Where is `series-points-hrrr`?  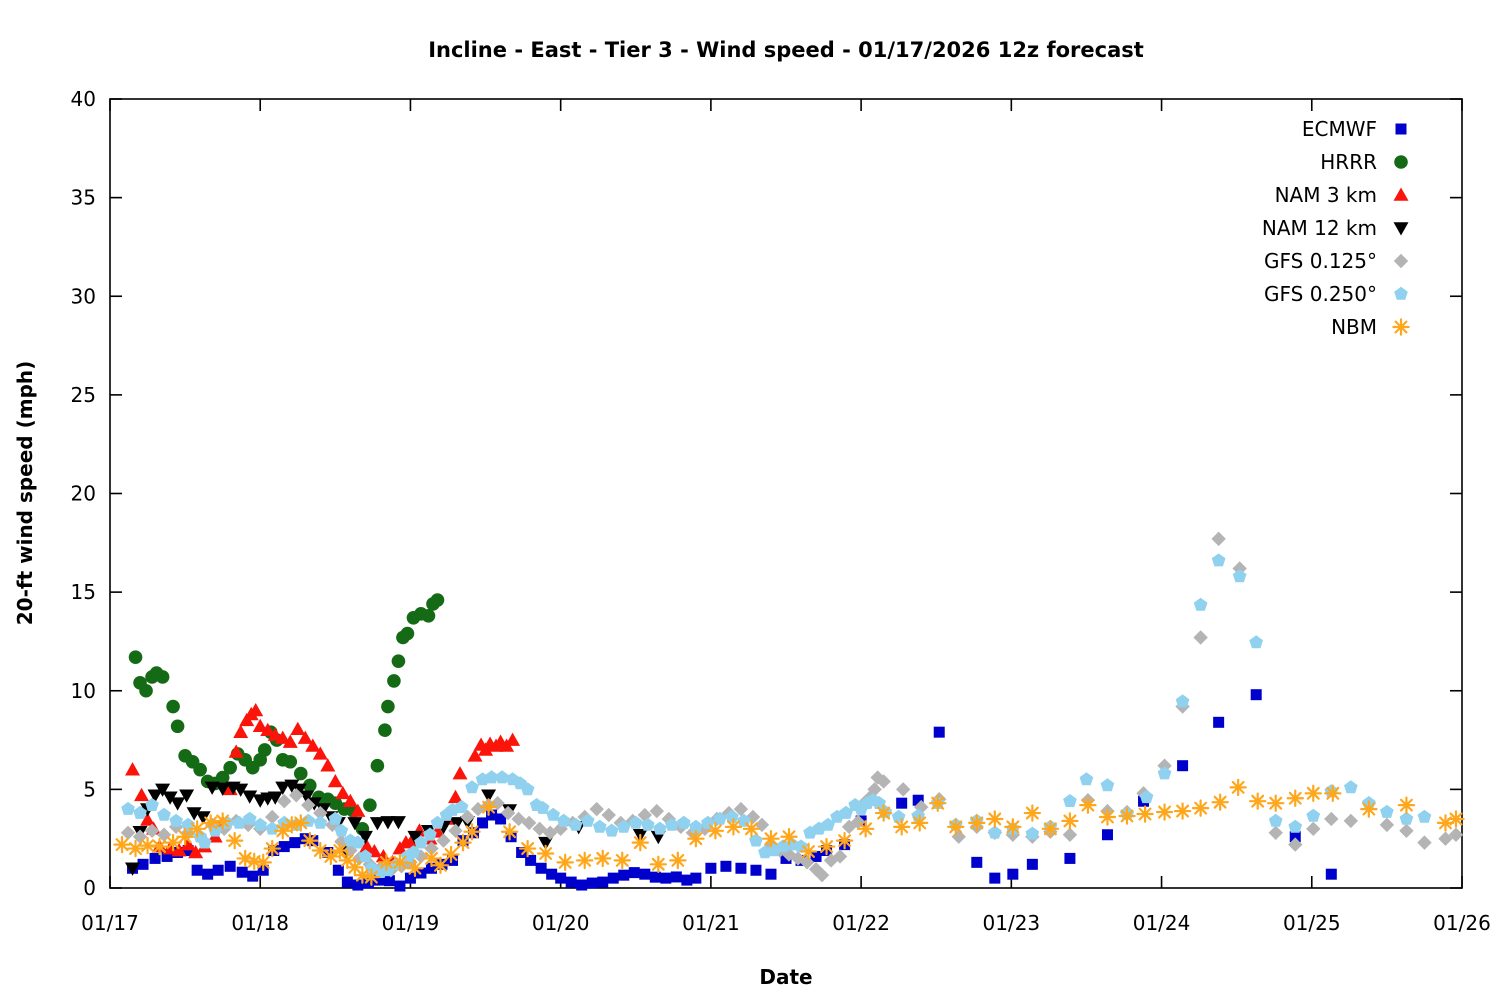 series-points-hrrr is located at coordinates (286, 714).